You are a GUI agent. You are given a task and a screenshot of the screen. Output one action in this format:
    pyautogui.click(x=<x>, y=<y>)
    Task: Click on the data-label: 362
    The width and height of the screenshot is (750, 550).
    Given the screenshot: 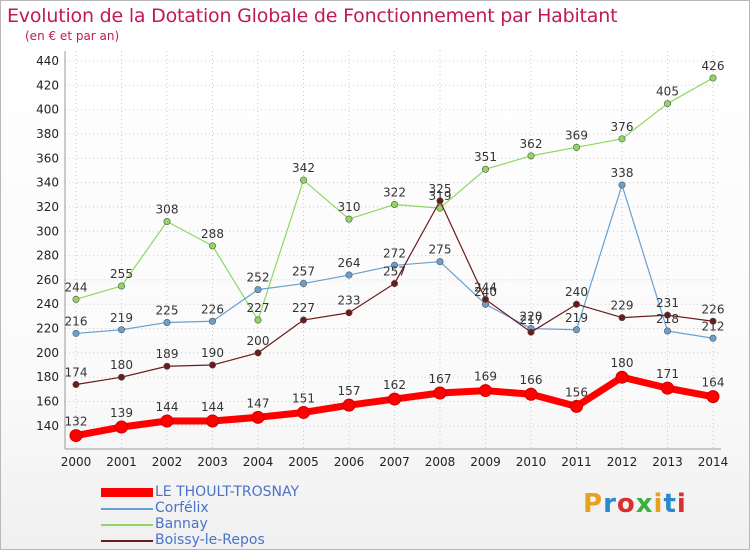 What is the action you would take?
    pyautogui.click(x=531, y=144)
    